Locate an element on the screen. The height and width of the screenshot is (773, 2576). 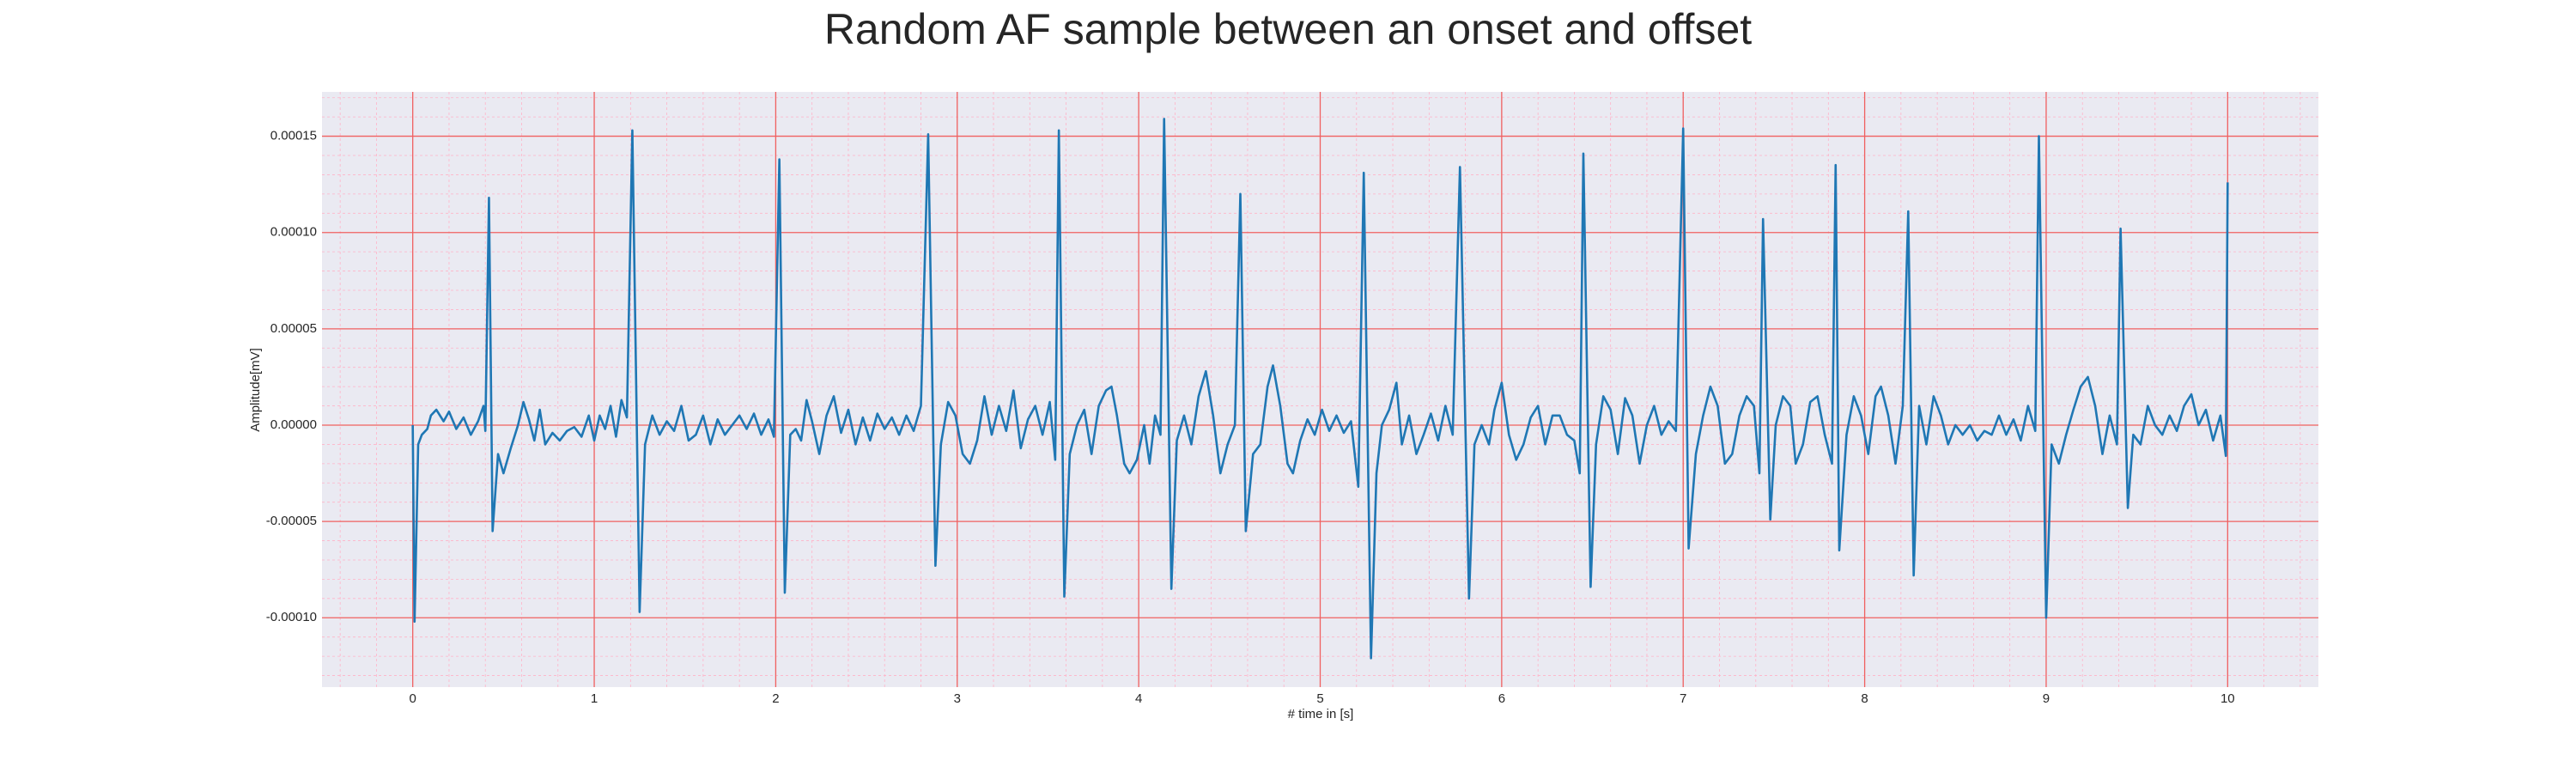
x-tick-label: 6 is located at coordinates (1502, 698).